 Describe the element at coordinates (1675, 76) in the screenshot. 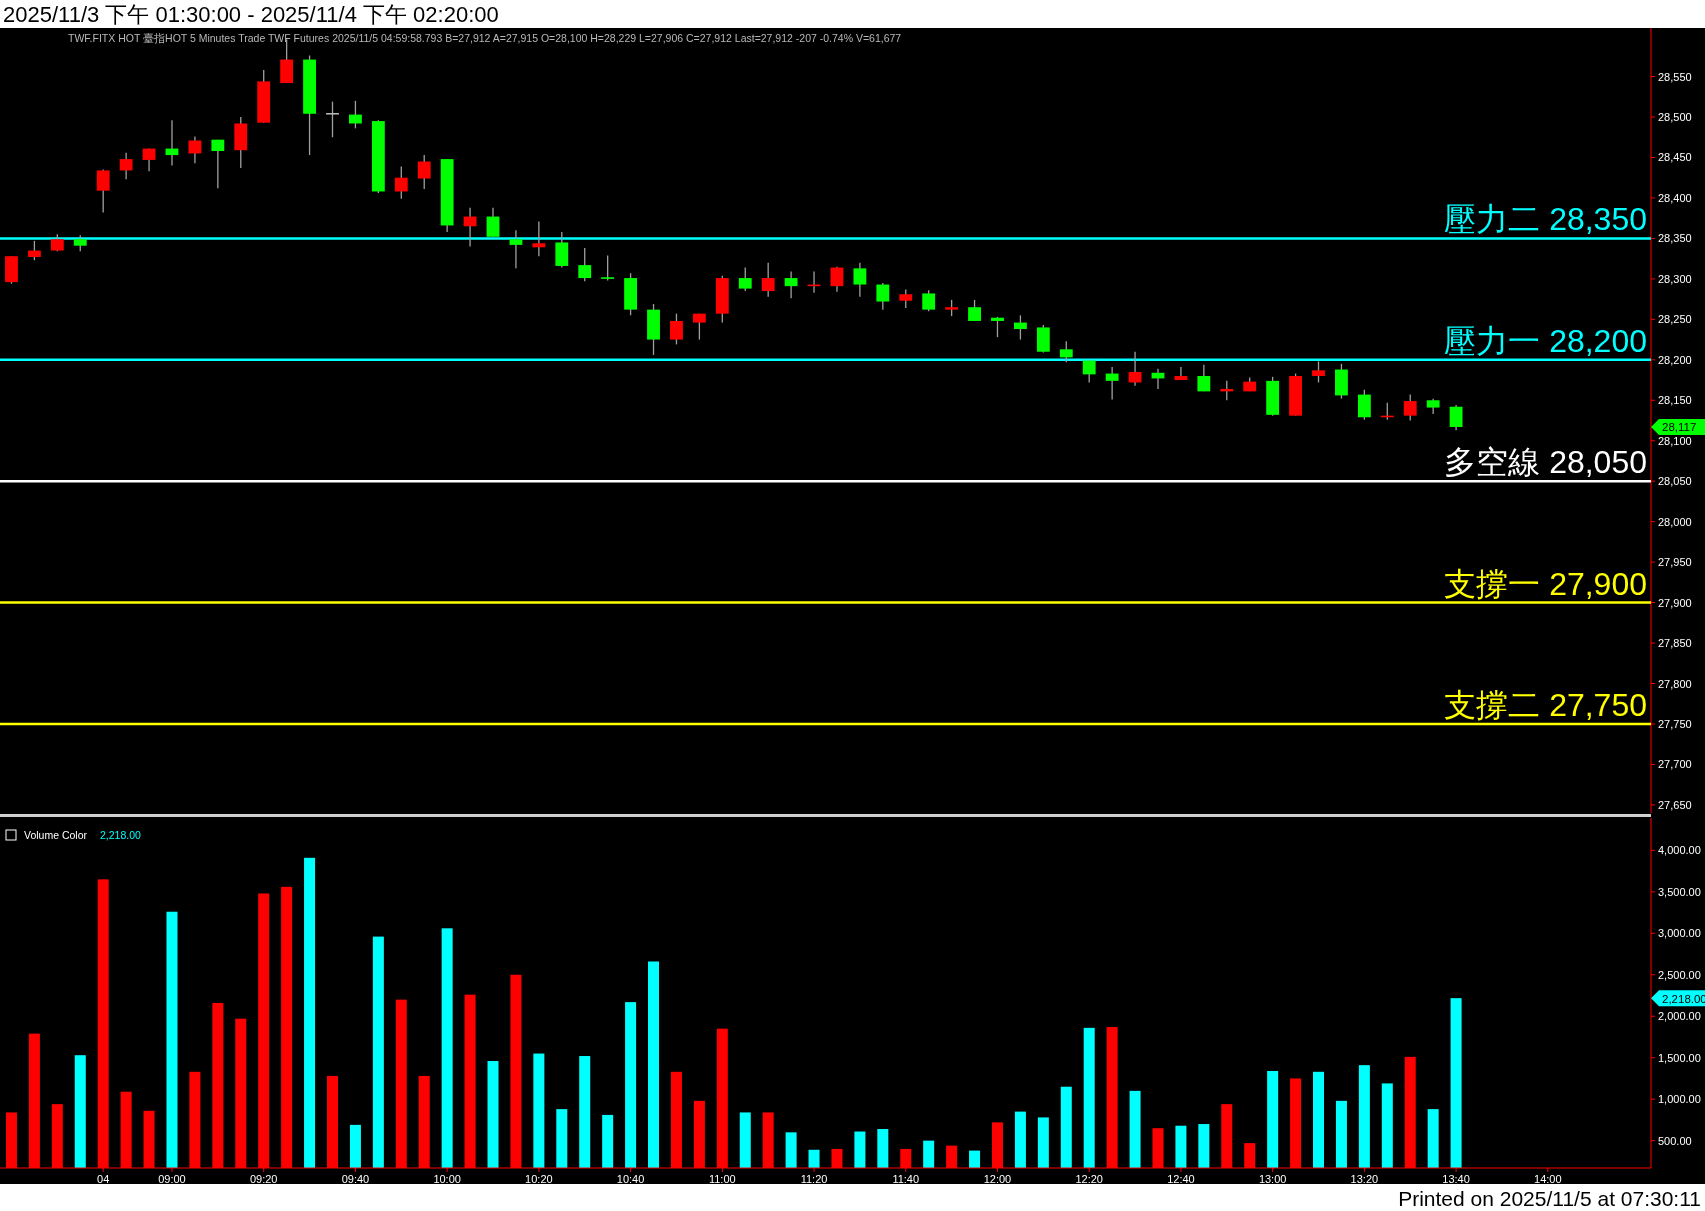

I see `y-tick-label: 28,550` at that location.